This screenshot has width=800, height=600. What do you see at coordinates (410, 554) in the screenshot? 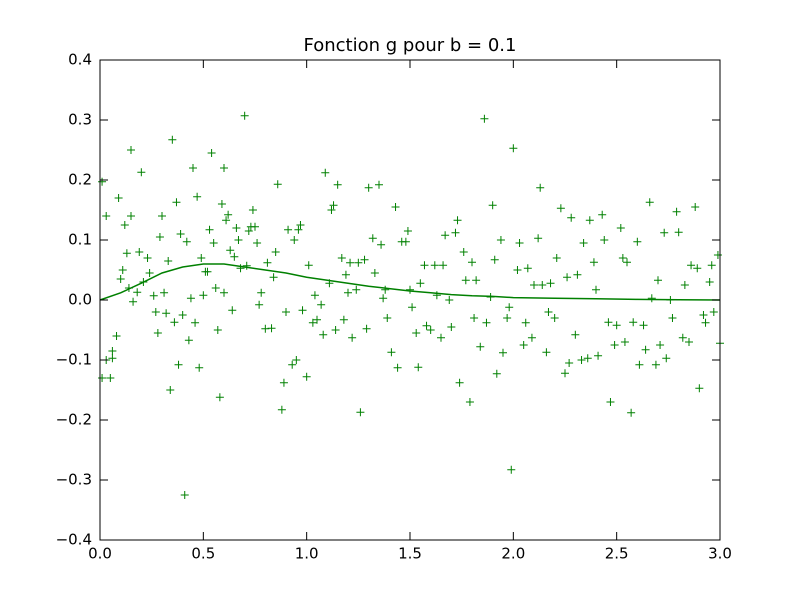
I see `x-tick-label: 1.5` at bounding box center [410, 554].